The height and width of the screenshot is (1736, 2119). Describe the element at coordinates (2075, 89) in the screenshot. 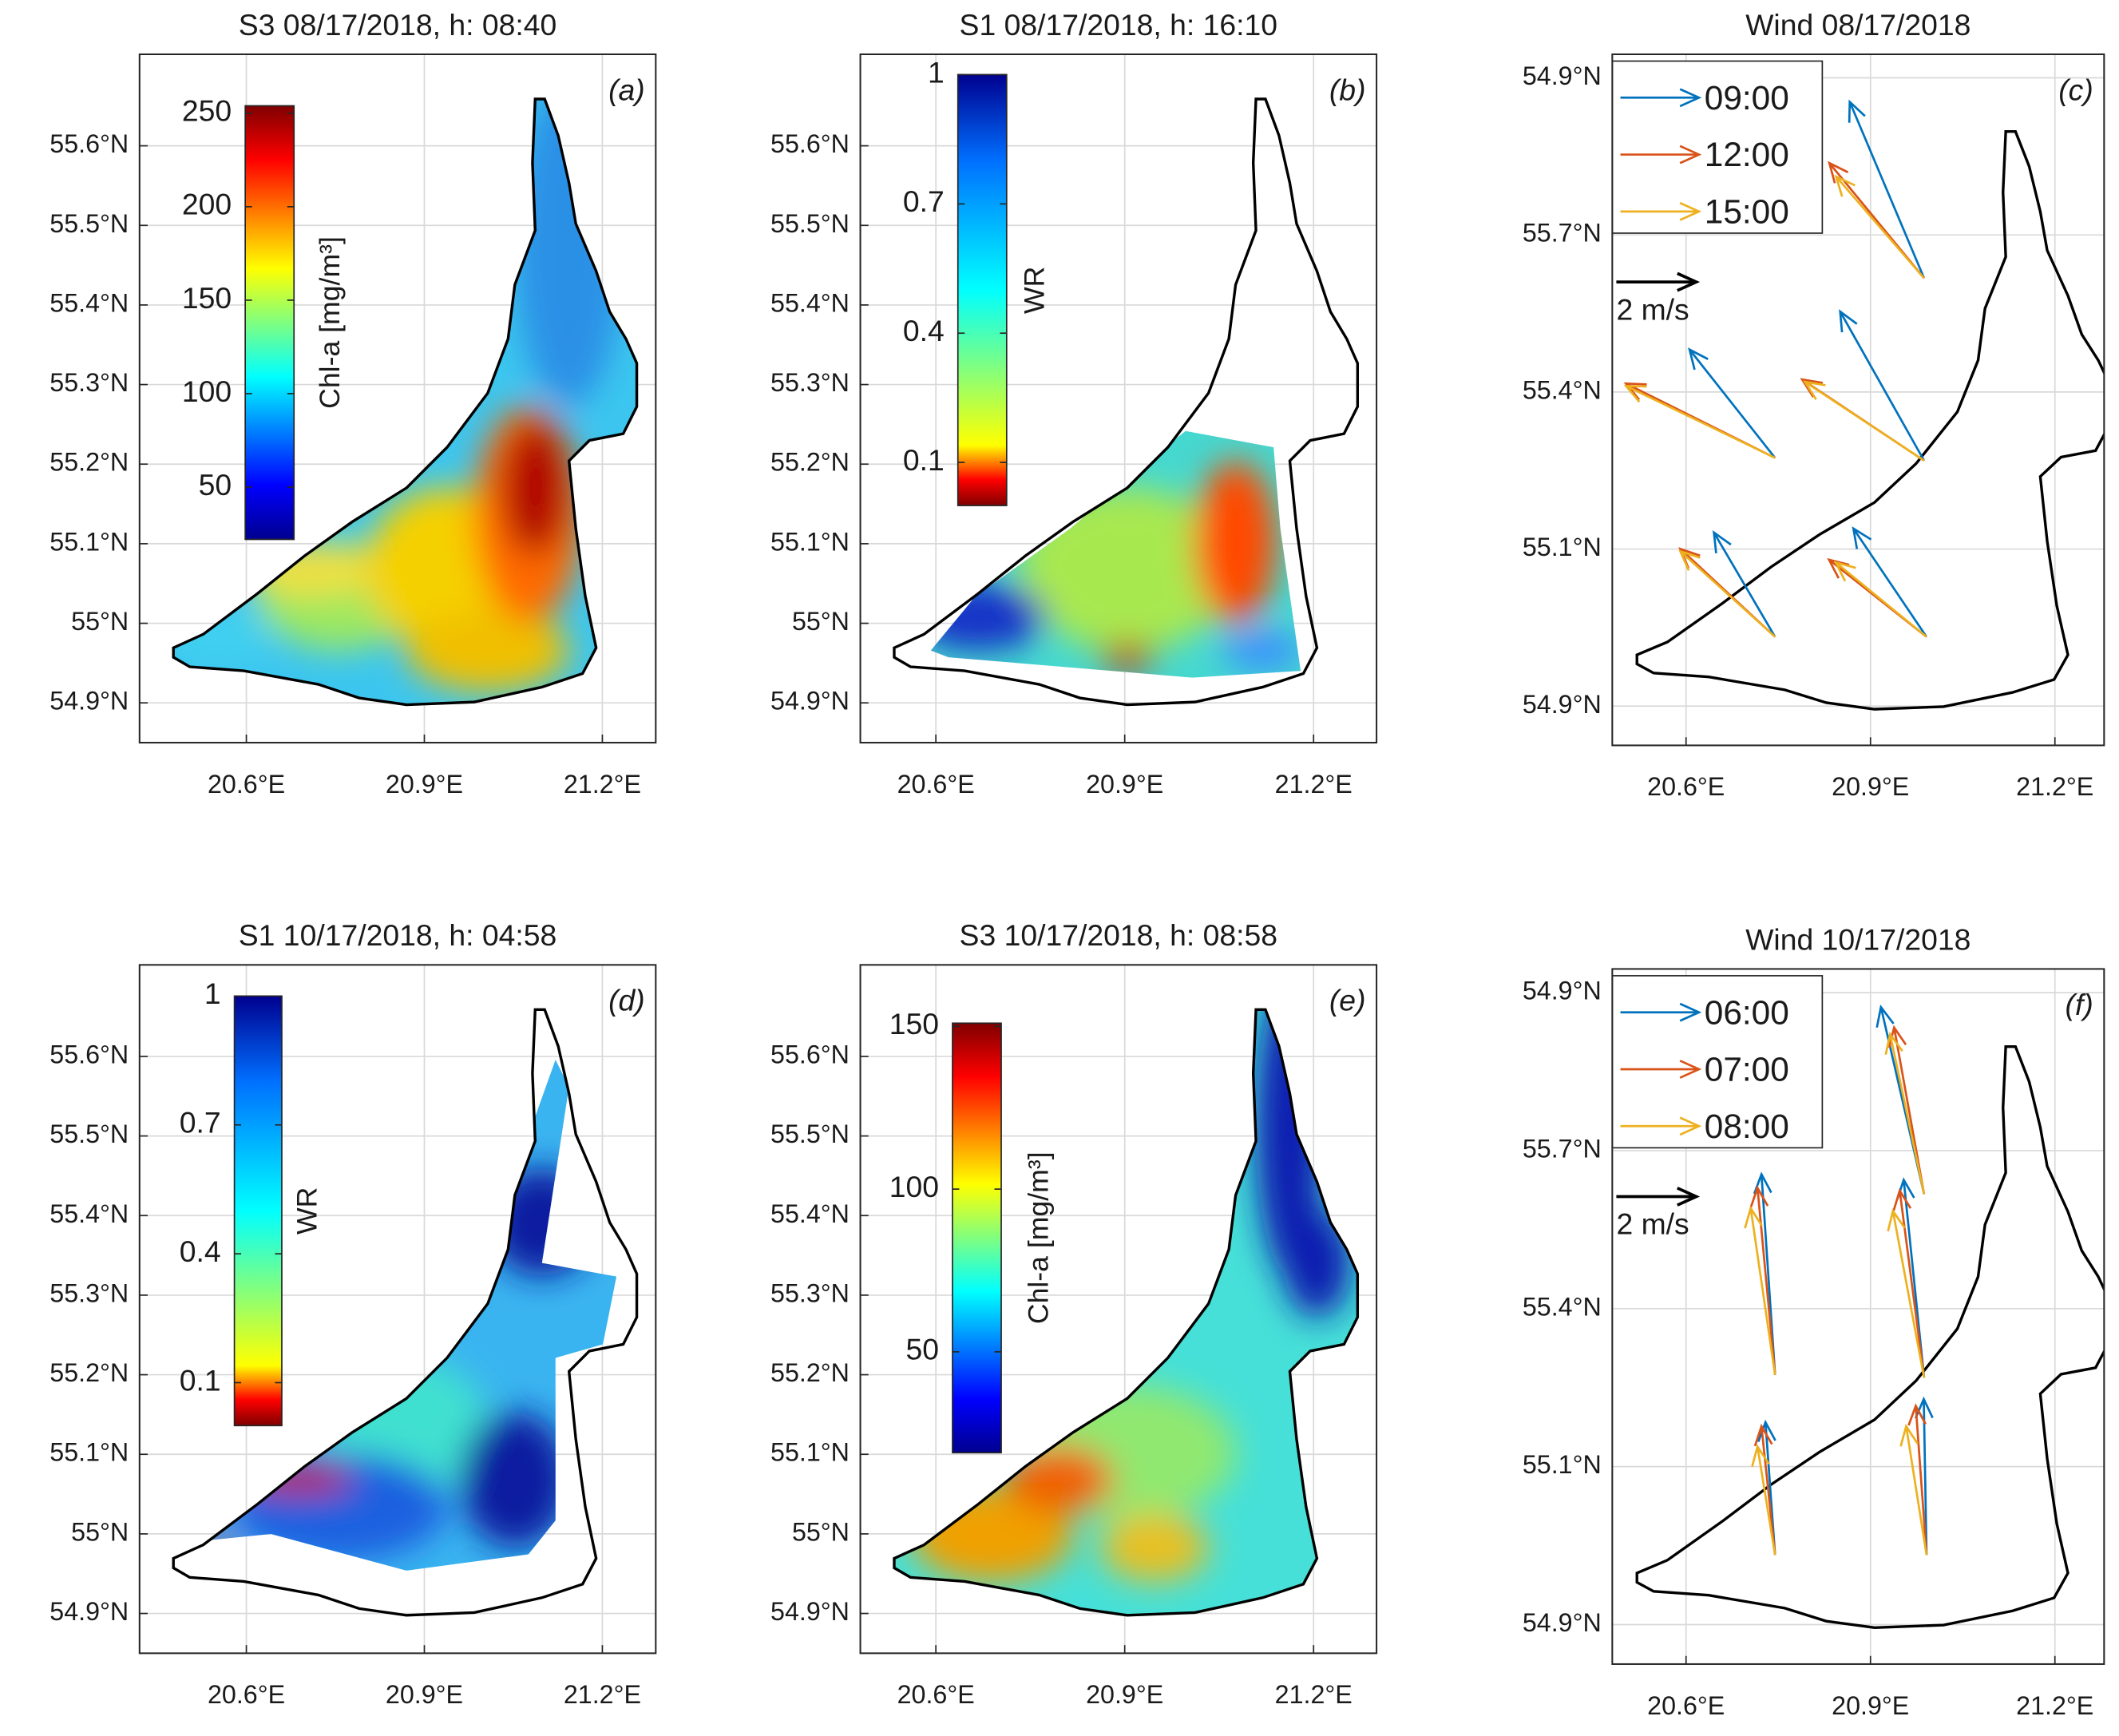

I see `panel-label: (c)` at that location.